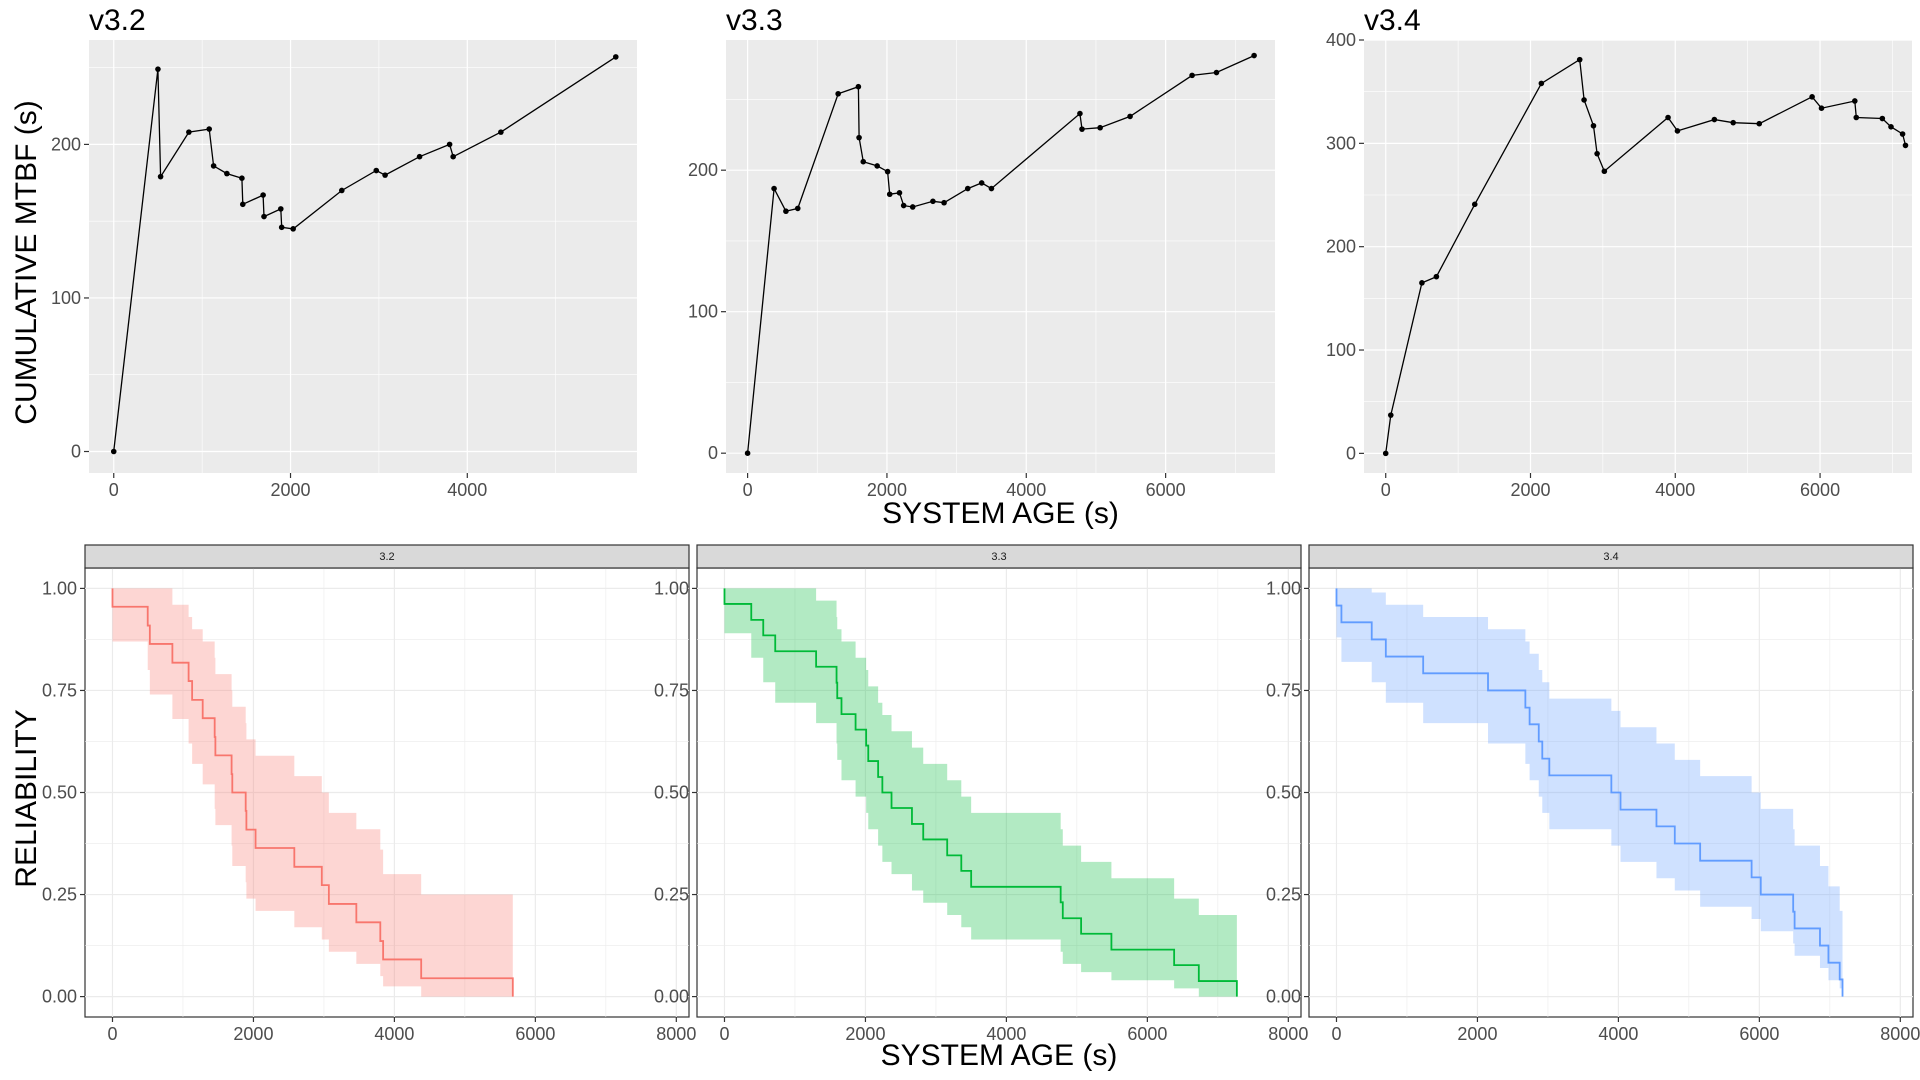  Describe the element at coordinates (1283, 895) in the screenshot. I see `y-tick-label: 0.25` at that location.